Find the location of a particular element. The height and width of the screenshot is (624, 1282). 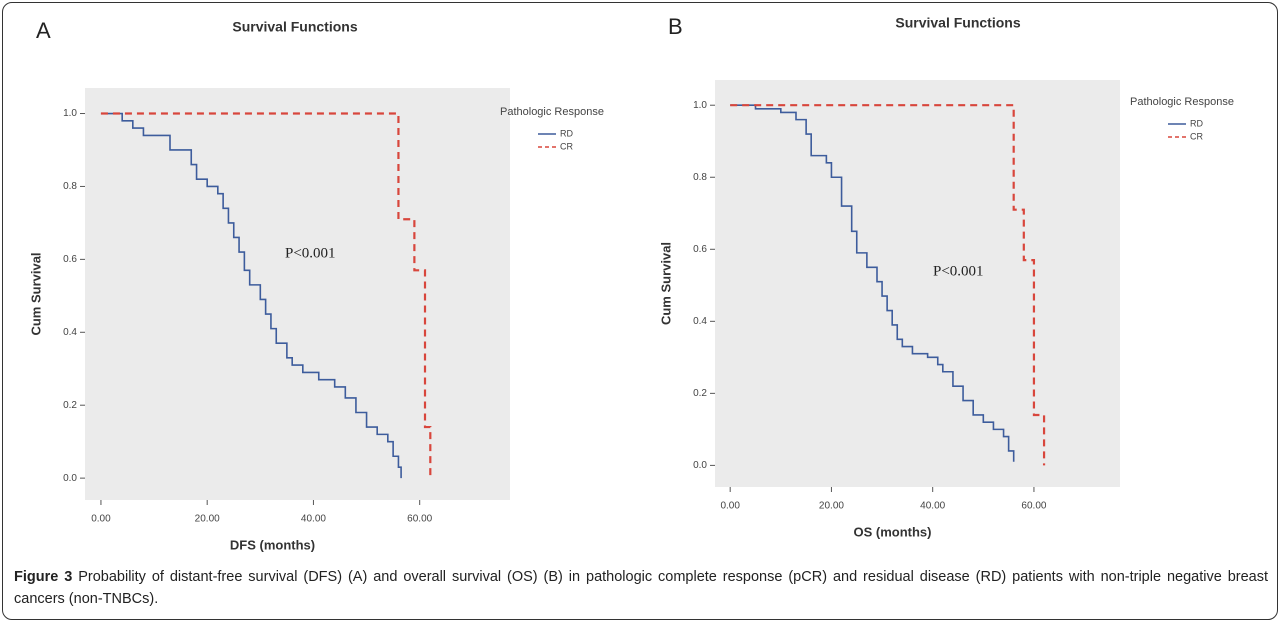

caption-label: Figure 3 is located at coordinates (43, 577).